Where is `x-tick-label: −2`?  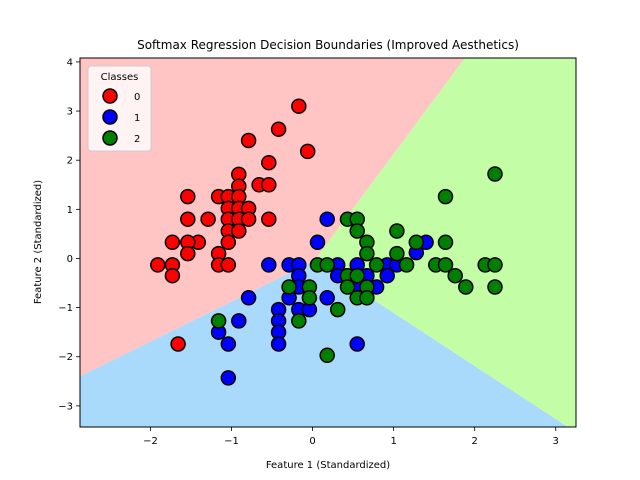
x-tick-label: −2 is located at coordinates (150, 441).